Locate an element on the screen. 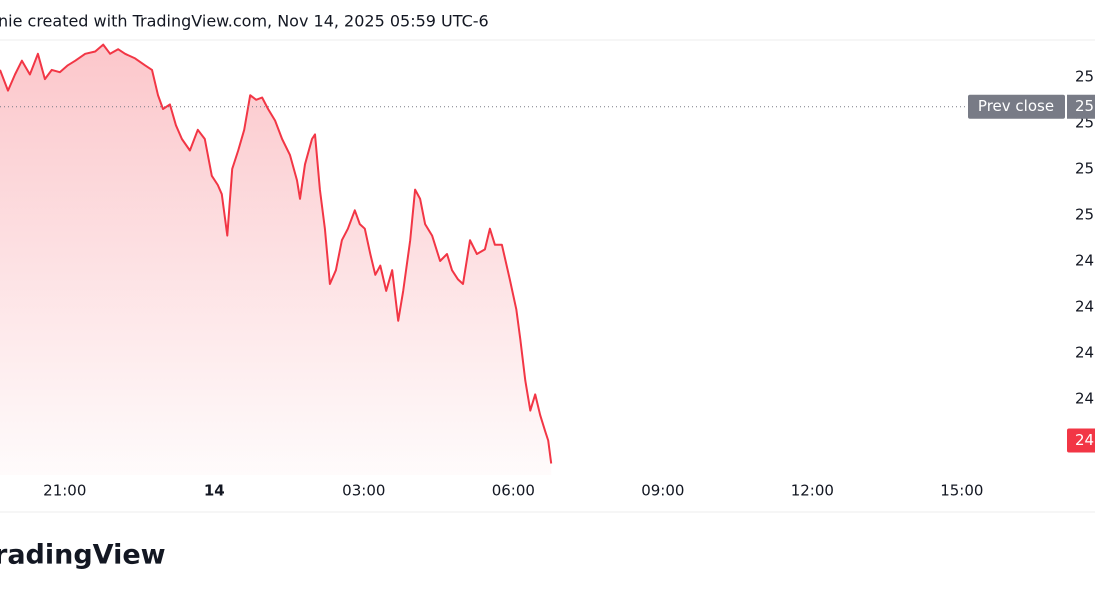 The height and width of the screenshot is (600, 1095). x-tick-label: 06:00 is located at coordinates (513, 491).